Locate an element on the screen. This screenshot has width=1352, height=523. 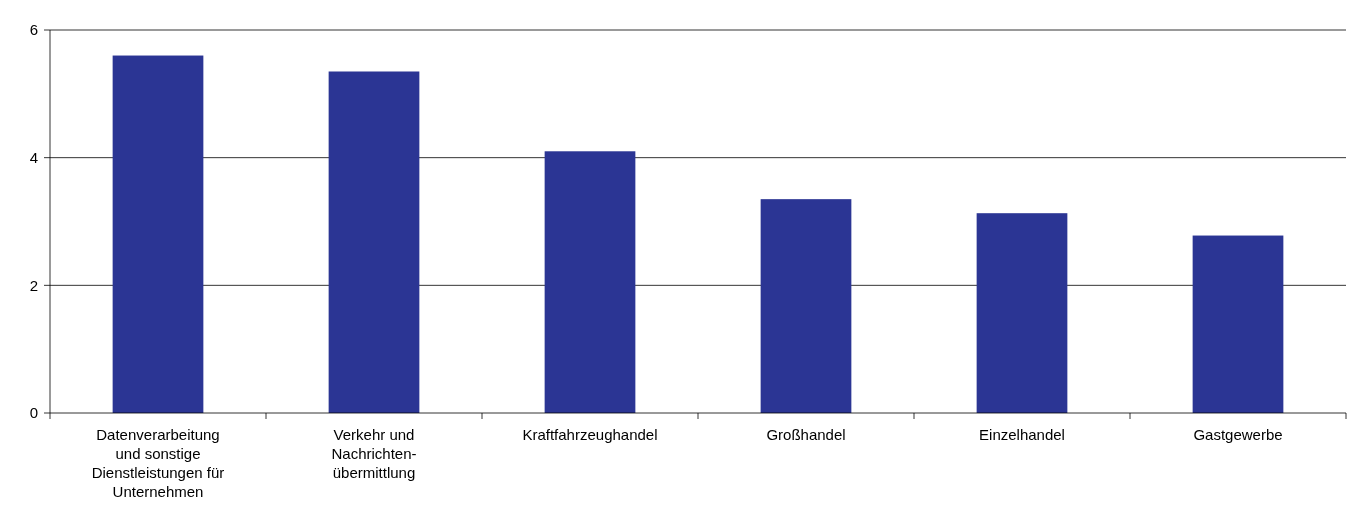
y-tick-label: 4 is located at coordinates (33, 157).